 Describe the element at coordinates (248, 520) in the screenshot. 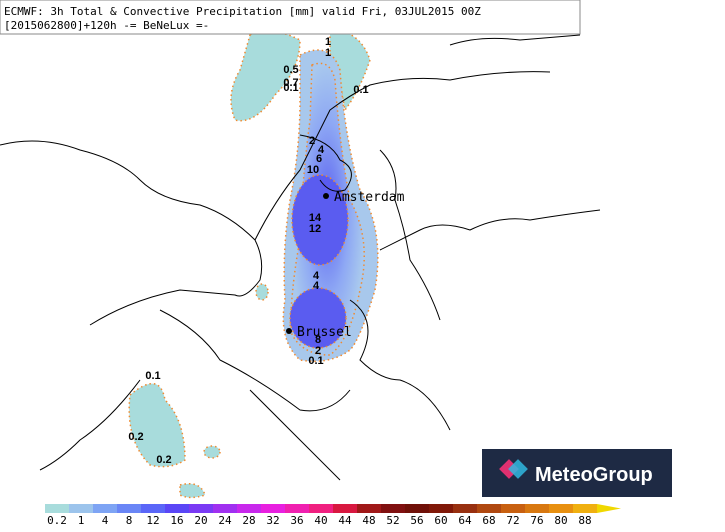

I see `colorbar-label: 28` at that location.